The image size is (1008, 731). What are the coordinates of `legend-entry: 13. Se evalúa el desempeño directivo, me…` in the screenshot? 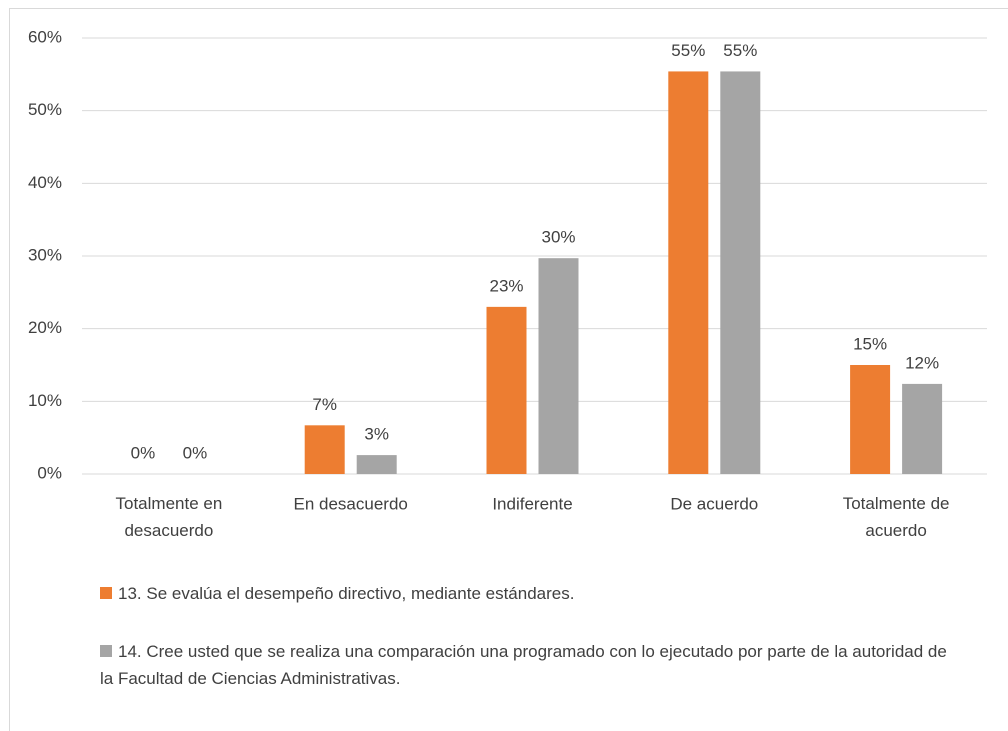 It's located at (530, 593).